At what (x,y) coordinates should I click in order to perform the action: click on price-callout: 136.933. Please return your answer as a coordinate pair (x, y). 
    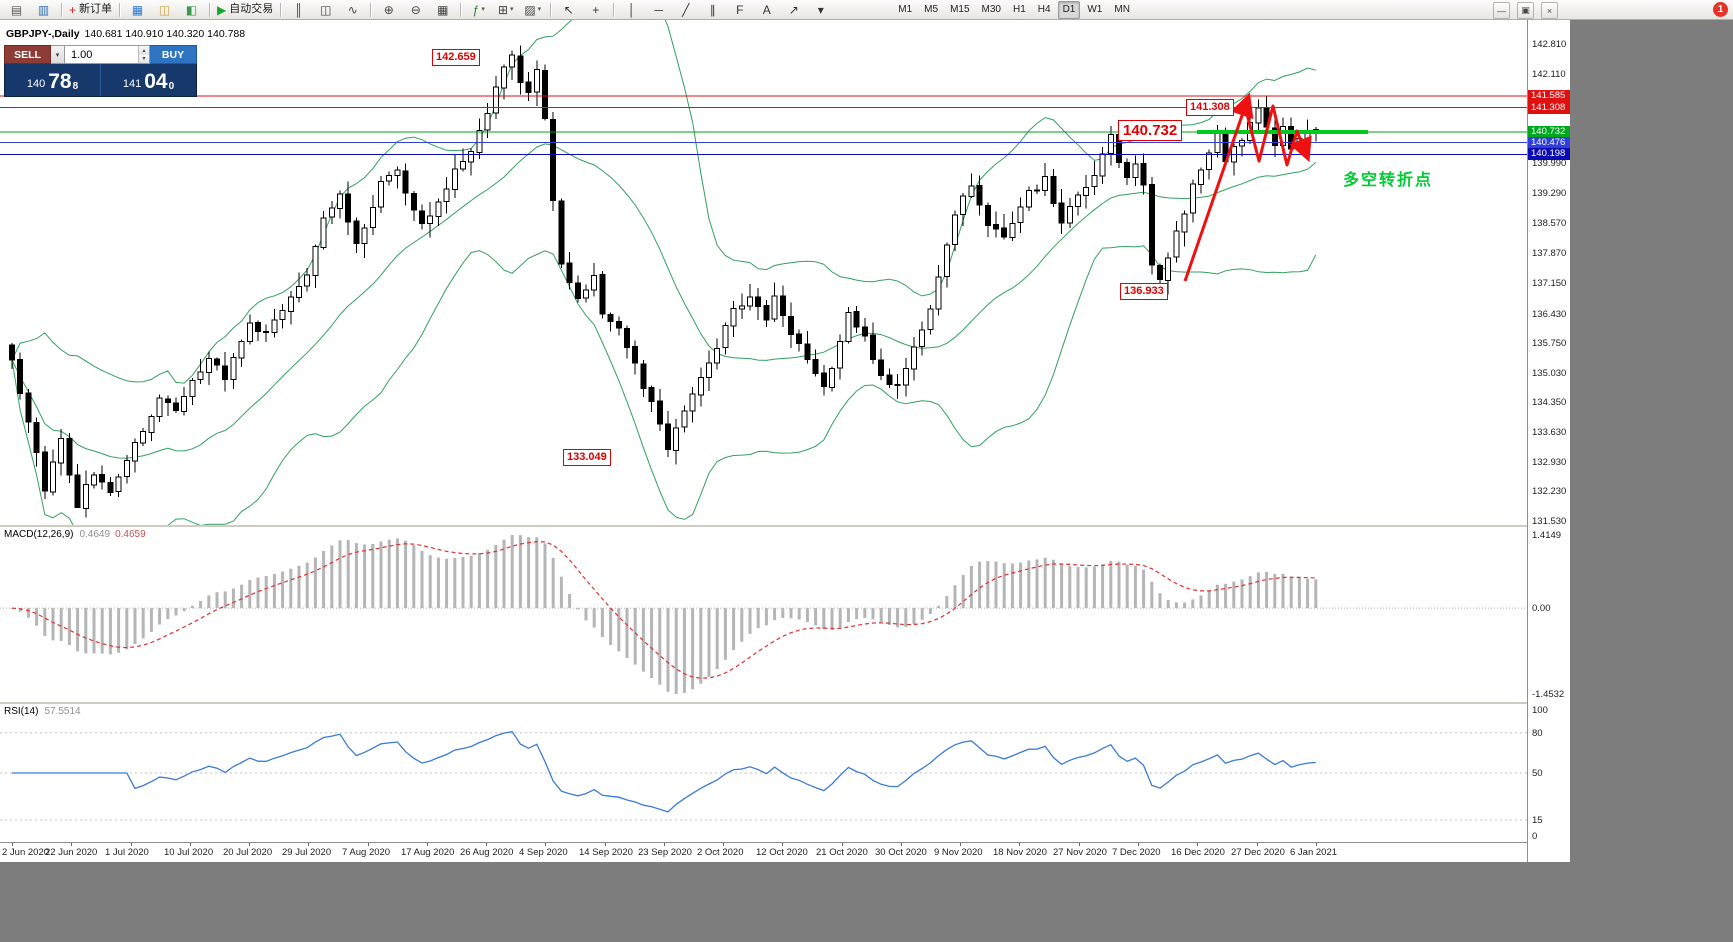
    Looking at the image, I should click on (1144, 291).